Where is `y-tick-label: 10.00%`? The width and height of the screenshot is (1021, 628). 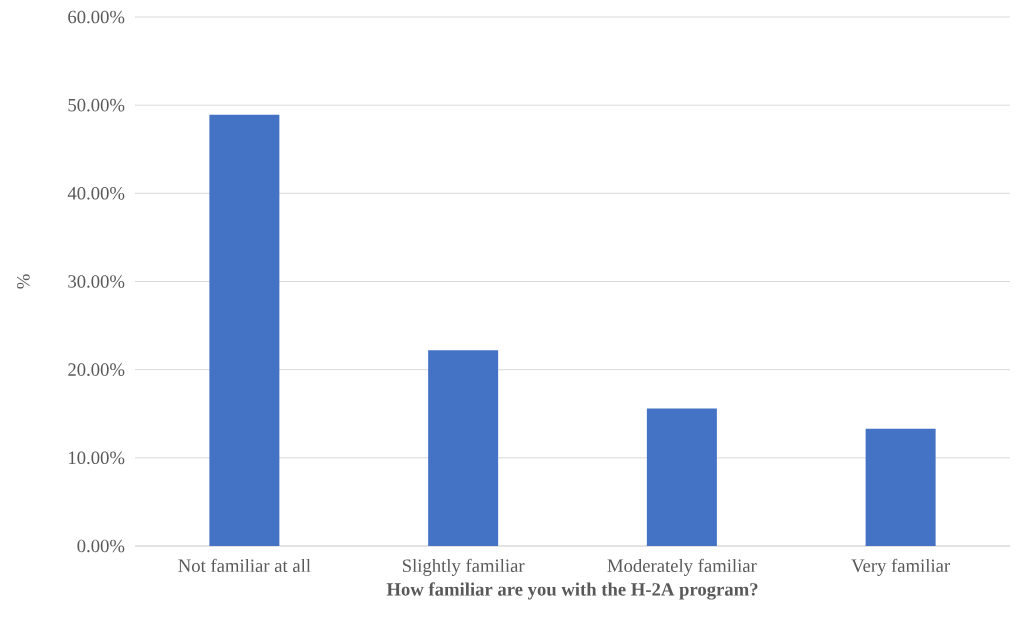
y-tick-label: 10.00% is located at coordinates (97, 458).